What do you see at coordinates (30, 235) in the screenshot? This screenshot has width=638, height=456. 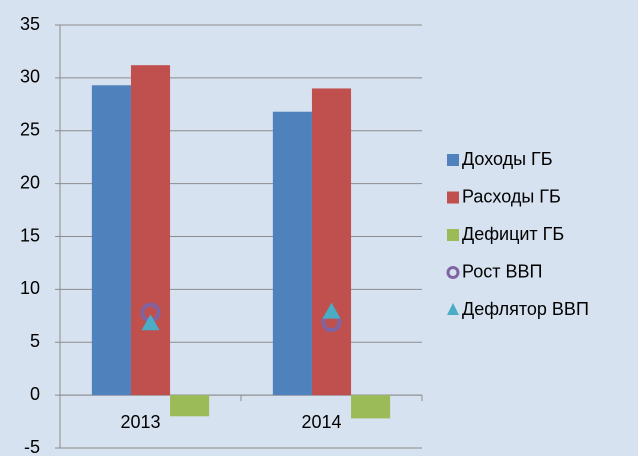 I see `y-tick-label: 15` at bounding box center [30, 235].